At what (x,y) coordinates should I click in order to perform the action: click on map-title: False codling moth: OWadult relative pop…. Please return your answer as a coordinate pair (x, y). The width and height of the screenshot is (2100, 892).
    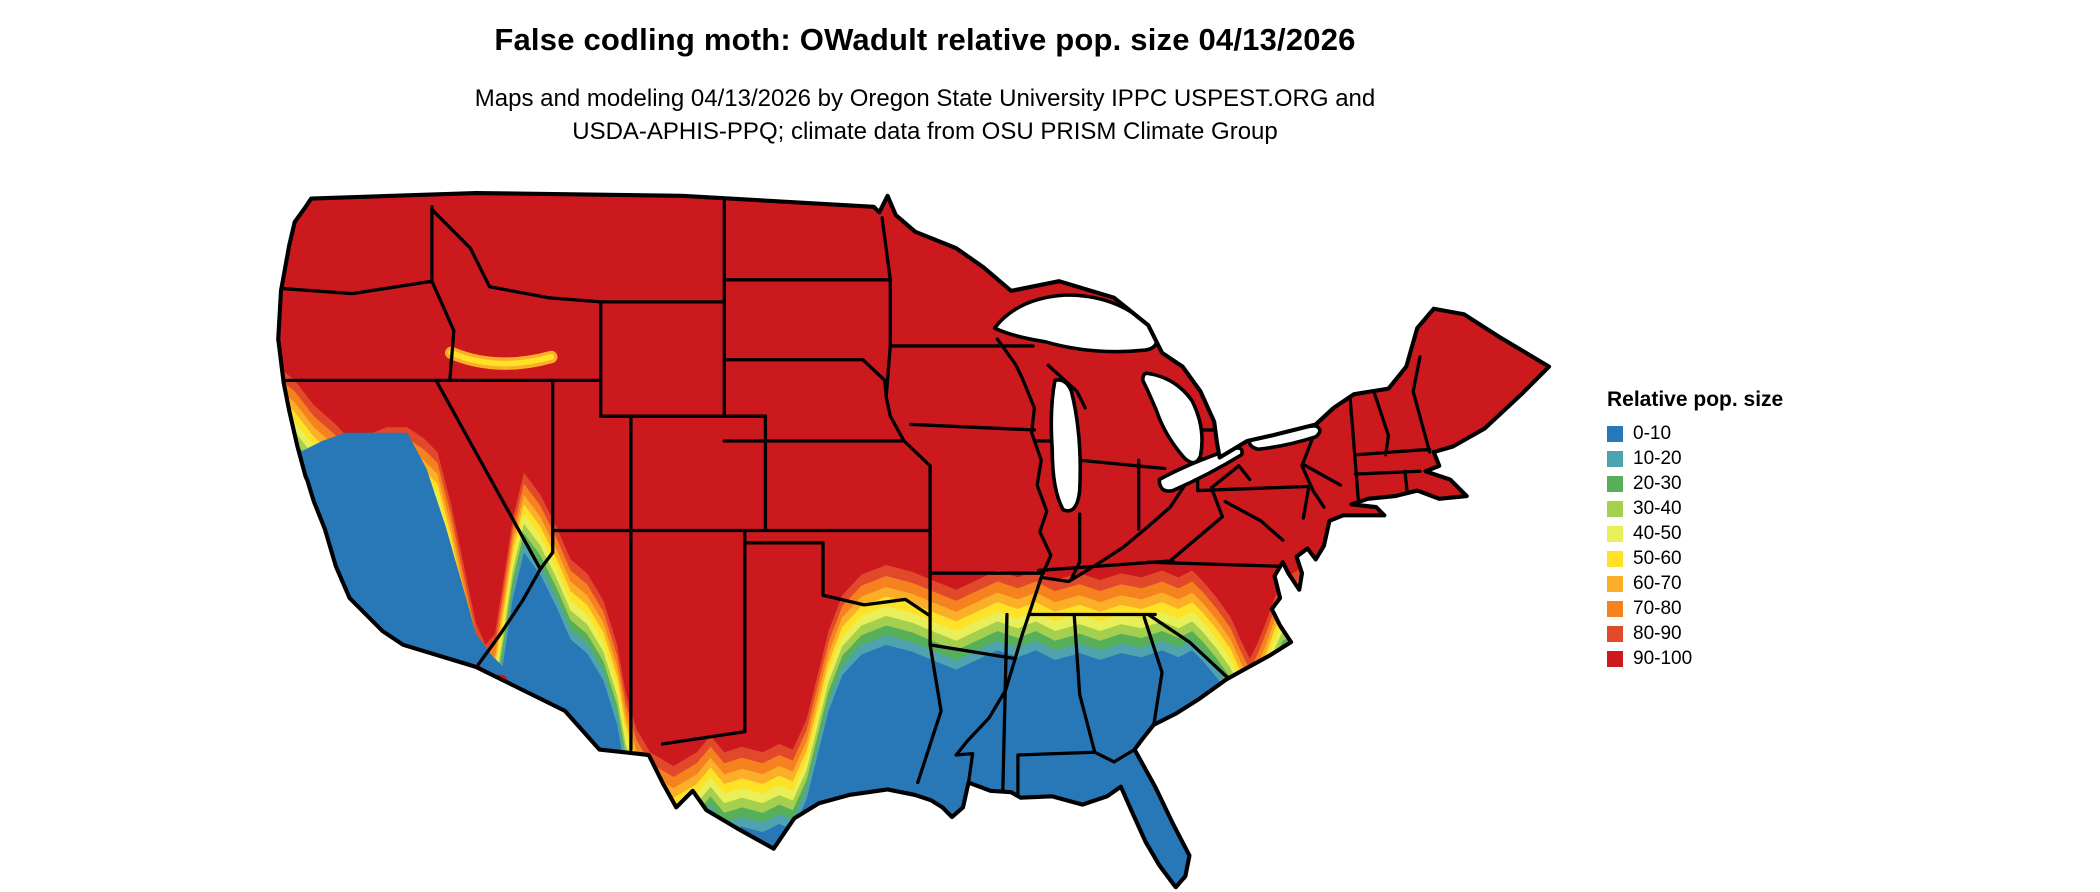
    Looking at the image, I should click on (925, 39).